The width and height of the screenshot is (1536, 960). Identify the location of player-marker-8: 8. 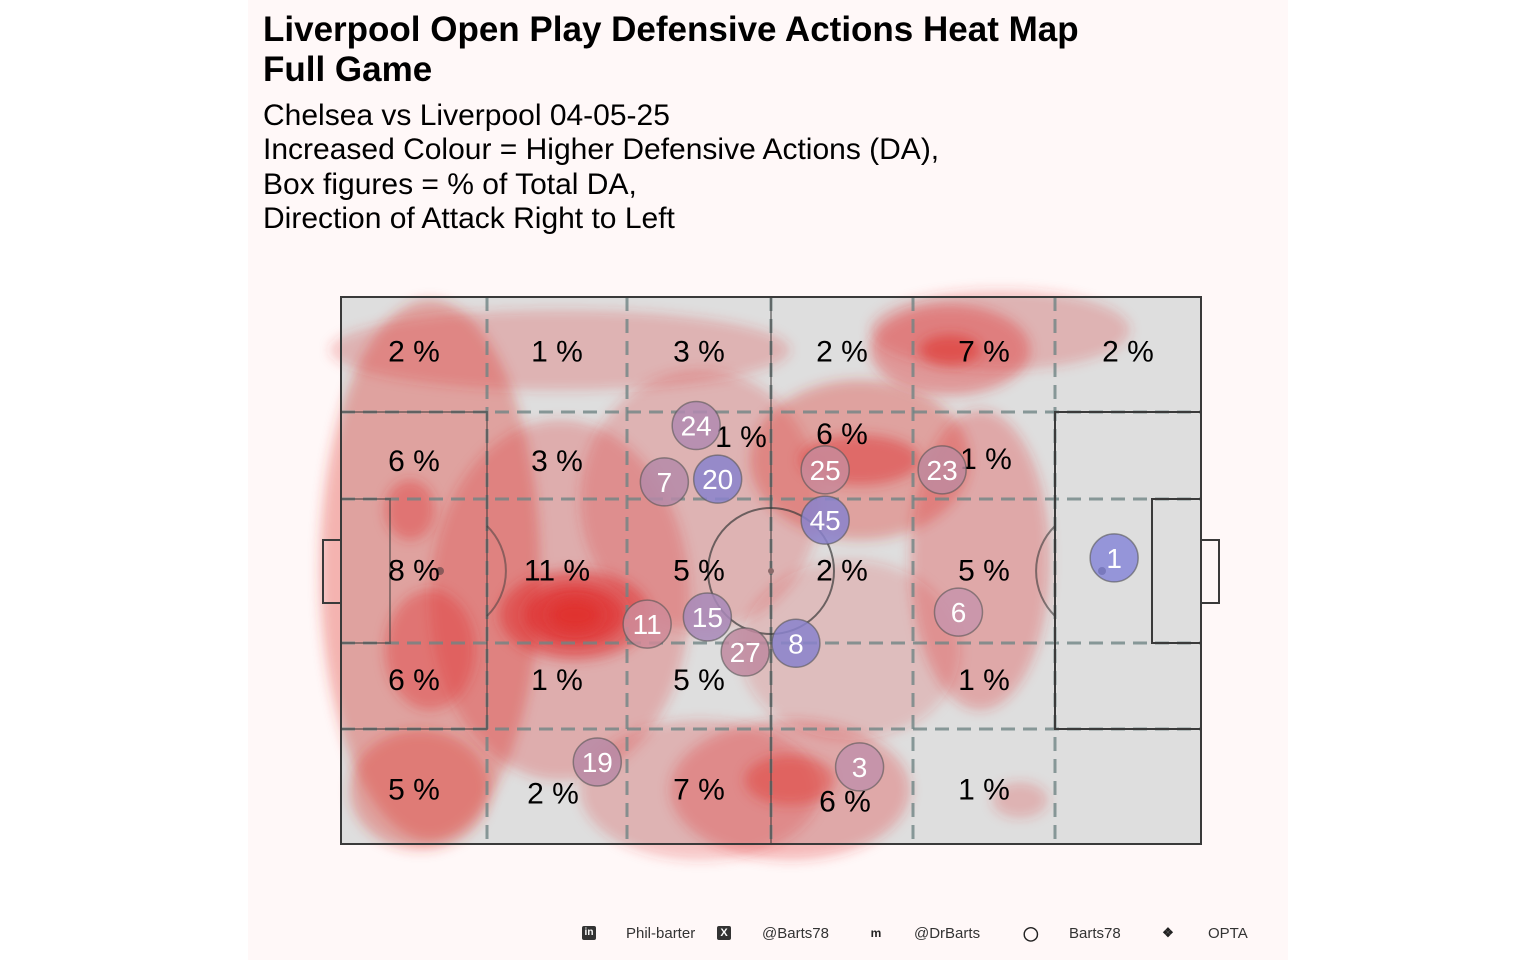
(796, 643).